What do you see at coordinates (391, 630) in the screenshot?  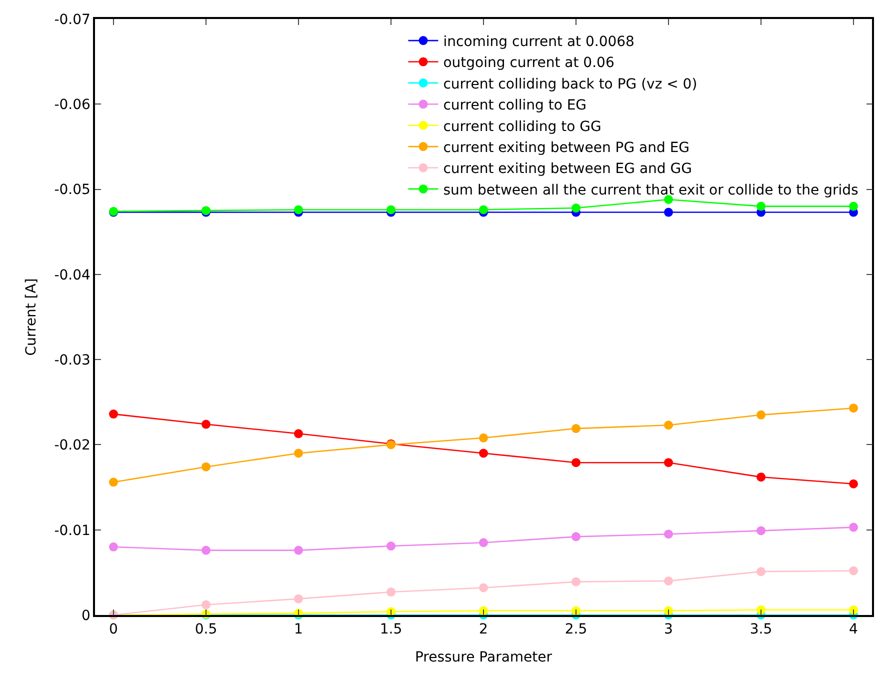 I see `x-tick-label: 1.5` at bounding box center [391, 630].